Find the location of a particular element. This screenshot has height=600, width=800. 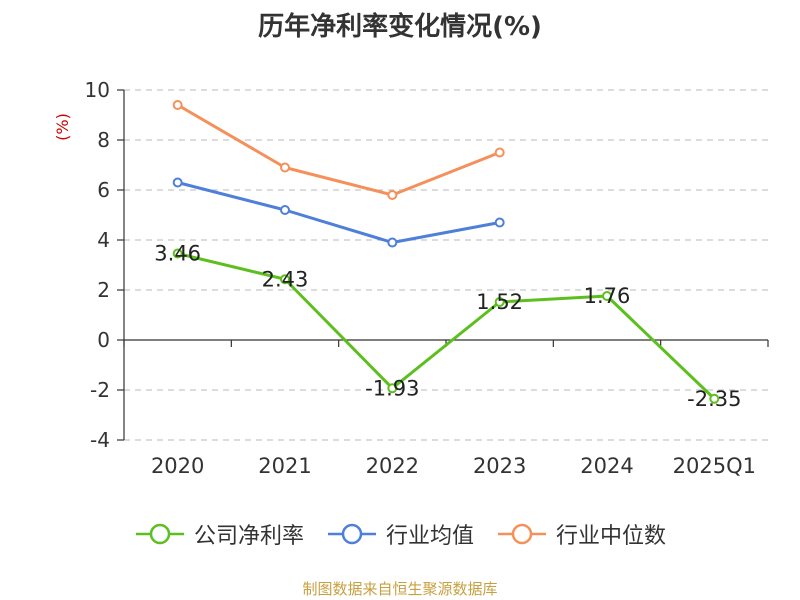

legend-item: 公司净利率 is located at coordinates (219, 534).